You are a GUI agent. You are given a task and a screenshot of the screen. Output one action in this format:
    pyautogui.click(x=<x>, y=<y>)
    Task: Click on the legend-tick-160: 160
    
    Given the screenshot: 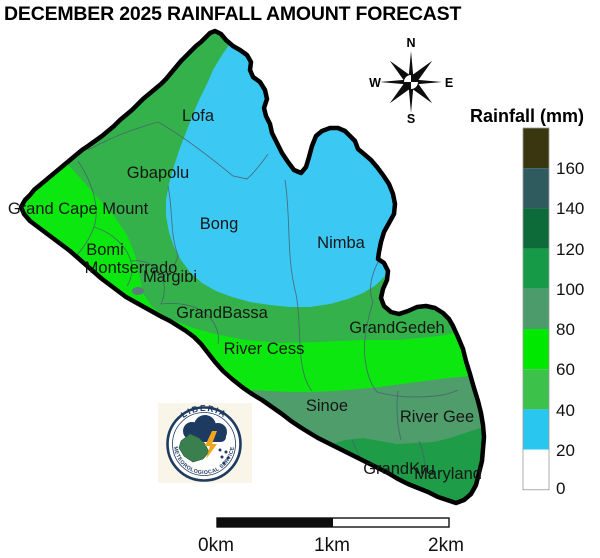 What is the action you would take?
    pyautogui.click(x=570, y=168)
    